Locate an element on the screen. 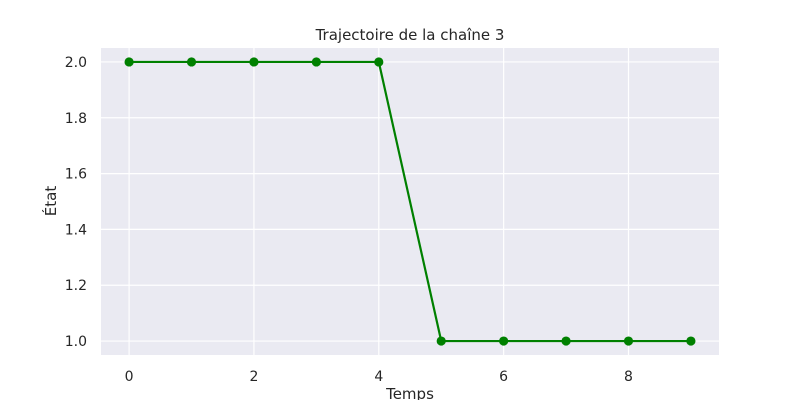 This screenshot has height=400, width=800. y-tick-label: 1.0 is located at coordinates (76, 342).